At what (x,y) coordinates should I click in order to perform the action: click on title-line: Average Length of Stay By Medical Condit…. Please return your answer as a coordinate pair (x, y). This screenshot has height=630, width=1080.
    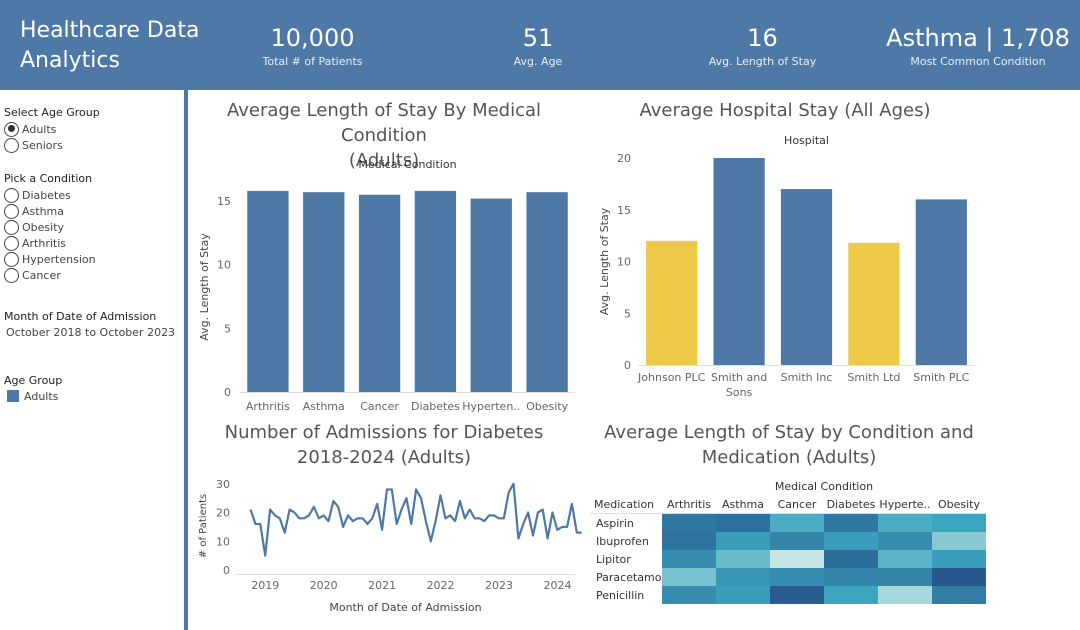
    Looking at the image, I should click on (384, 123).